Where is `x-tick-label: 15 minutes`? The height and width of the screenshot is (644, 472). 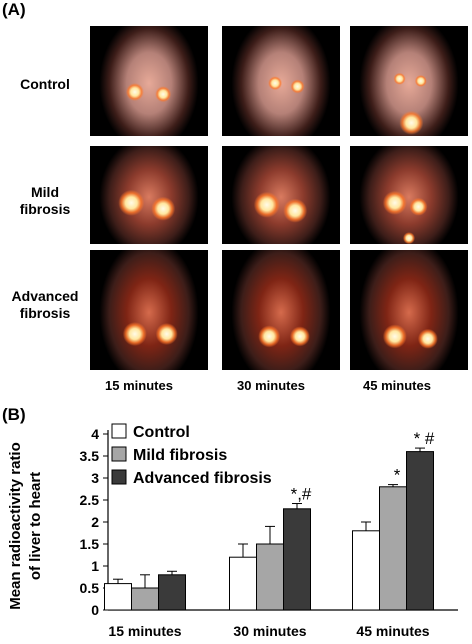 x-tick-label: 15 minutes is located at coordinates (144, 631).